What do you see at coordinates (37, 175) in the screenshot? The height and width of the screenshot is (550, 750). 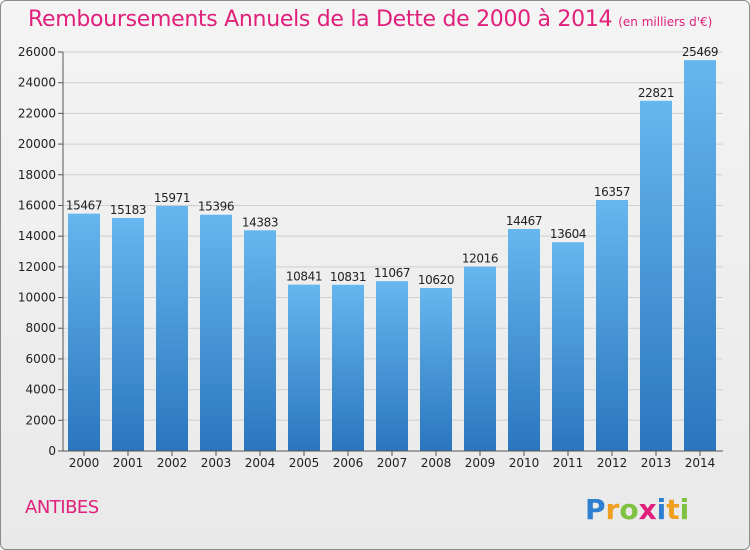 I see `y-tick-label: 18000` at bounding box center [37, 175].